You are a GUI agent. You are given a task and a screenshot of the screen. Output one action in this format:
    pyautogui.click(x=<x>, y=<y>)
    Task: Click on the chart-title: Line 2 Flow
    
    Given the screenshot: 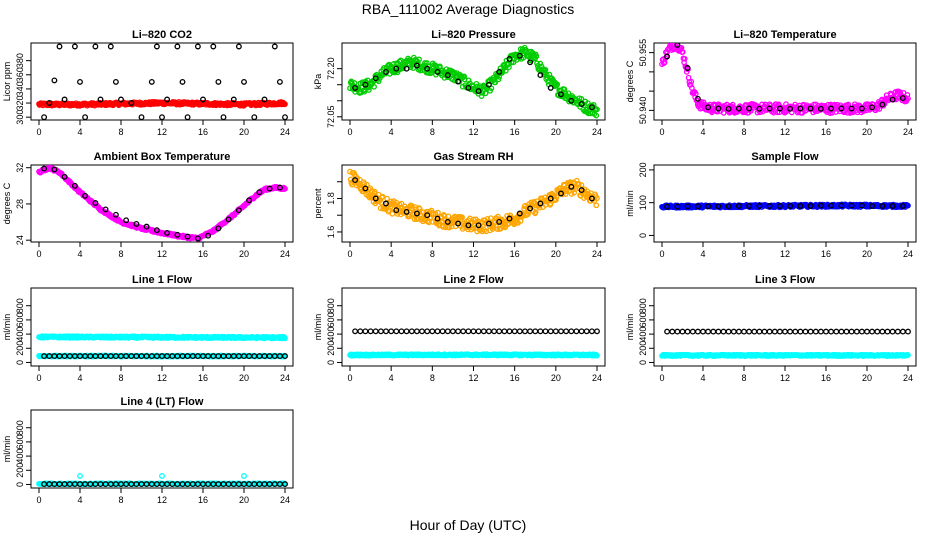 What is the action you would take?
    pyautogui.click(x=474, y=280)
    